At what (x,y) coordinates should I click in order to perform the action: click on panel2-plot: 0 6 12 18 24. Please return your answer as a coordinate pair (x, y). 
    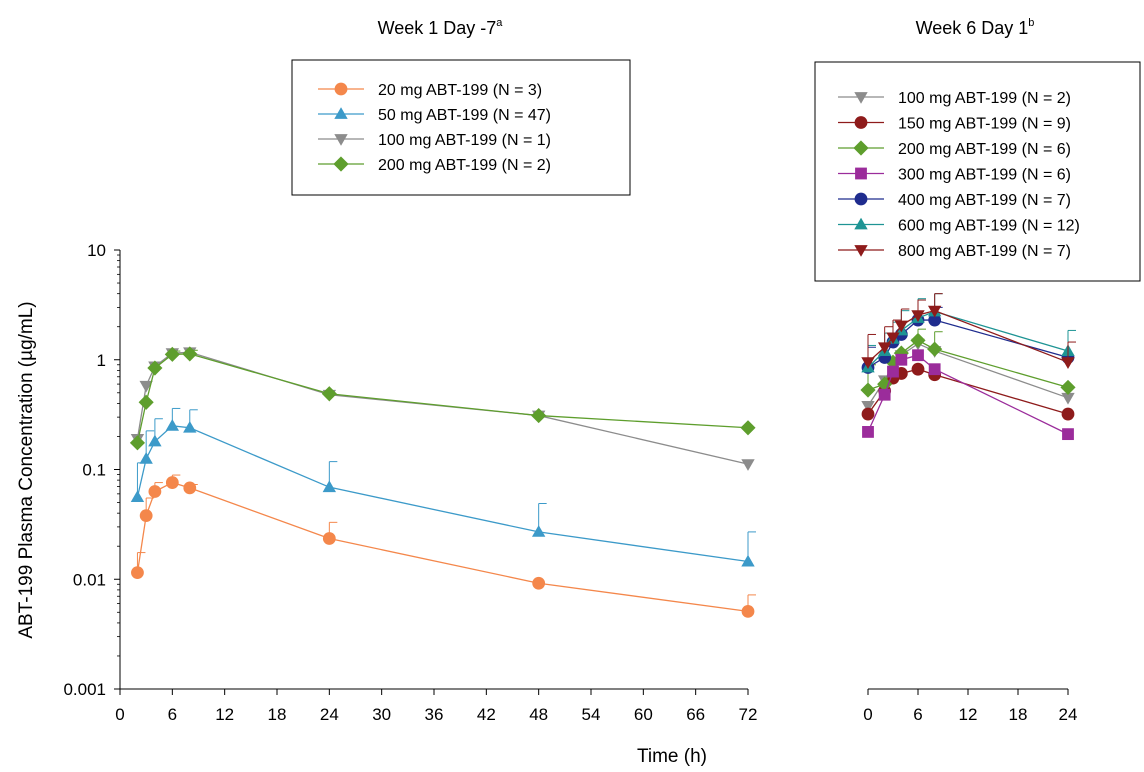
    Looking at the image, I should click on (969, 508).